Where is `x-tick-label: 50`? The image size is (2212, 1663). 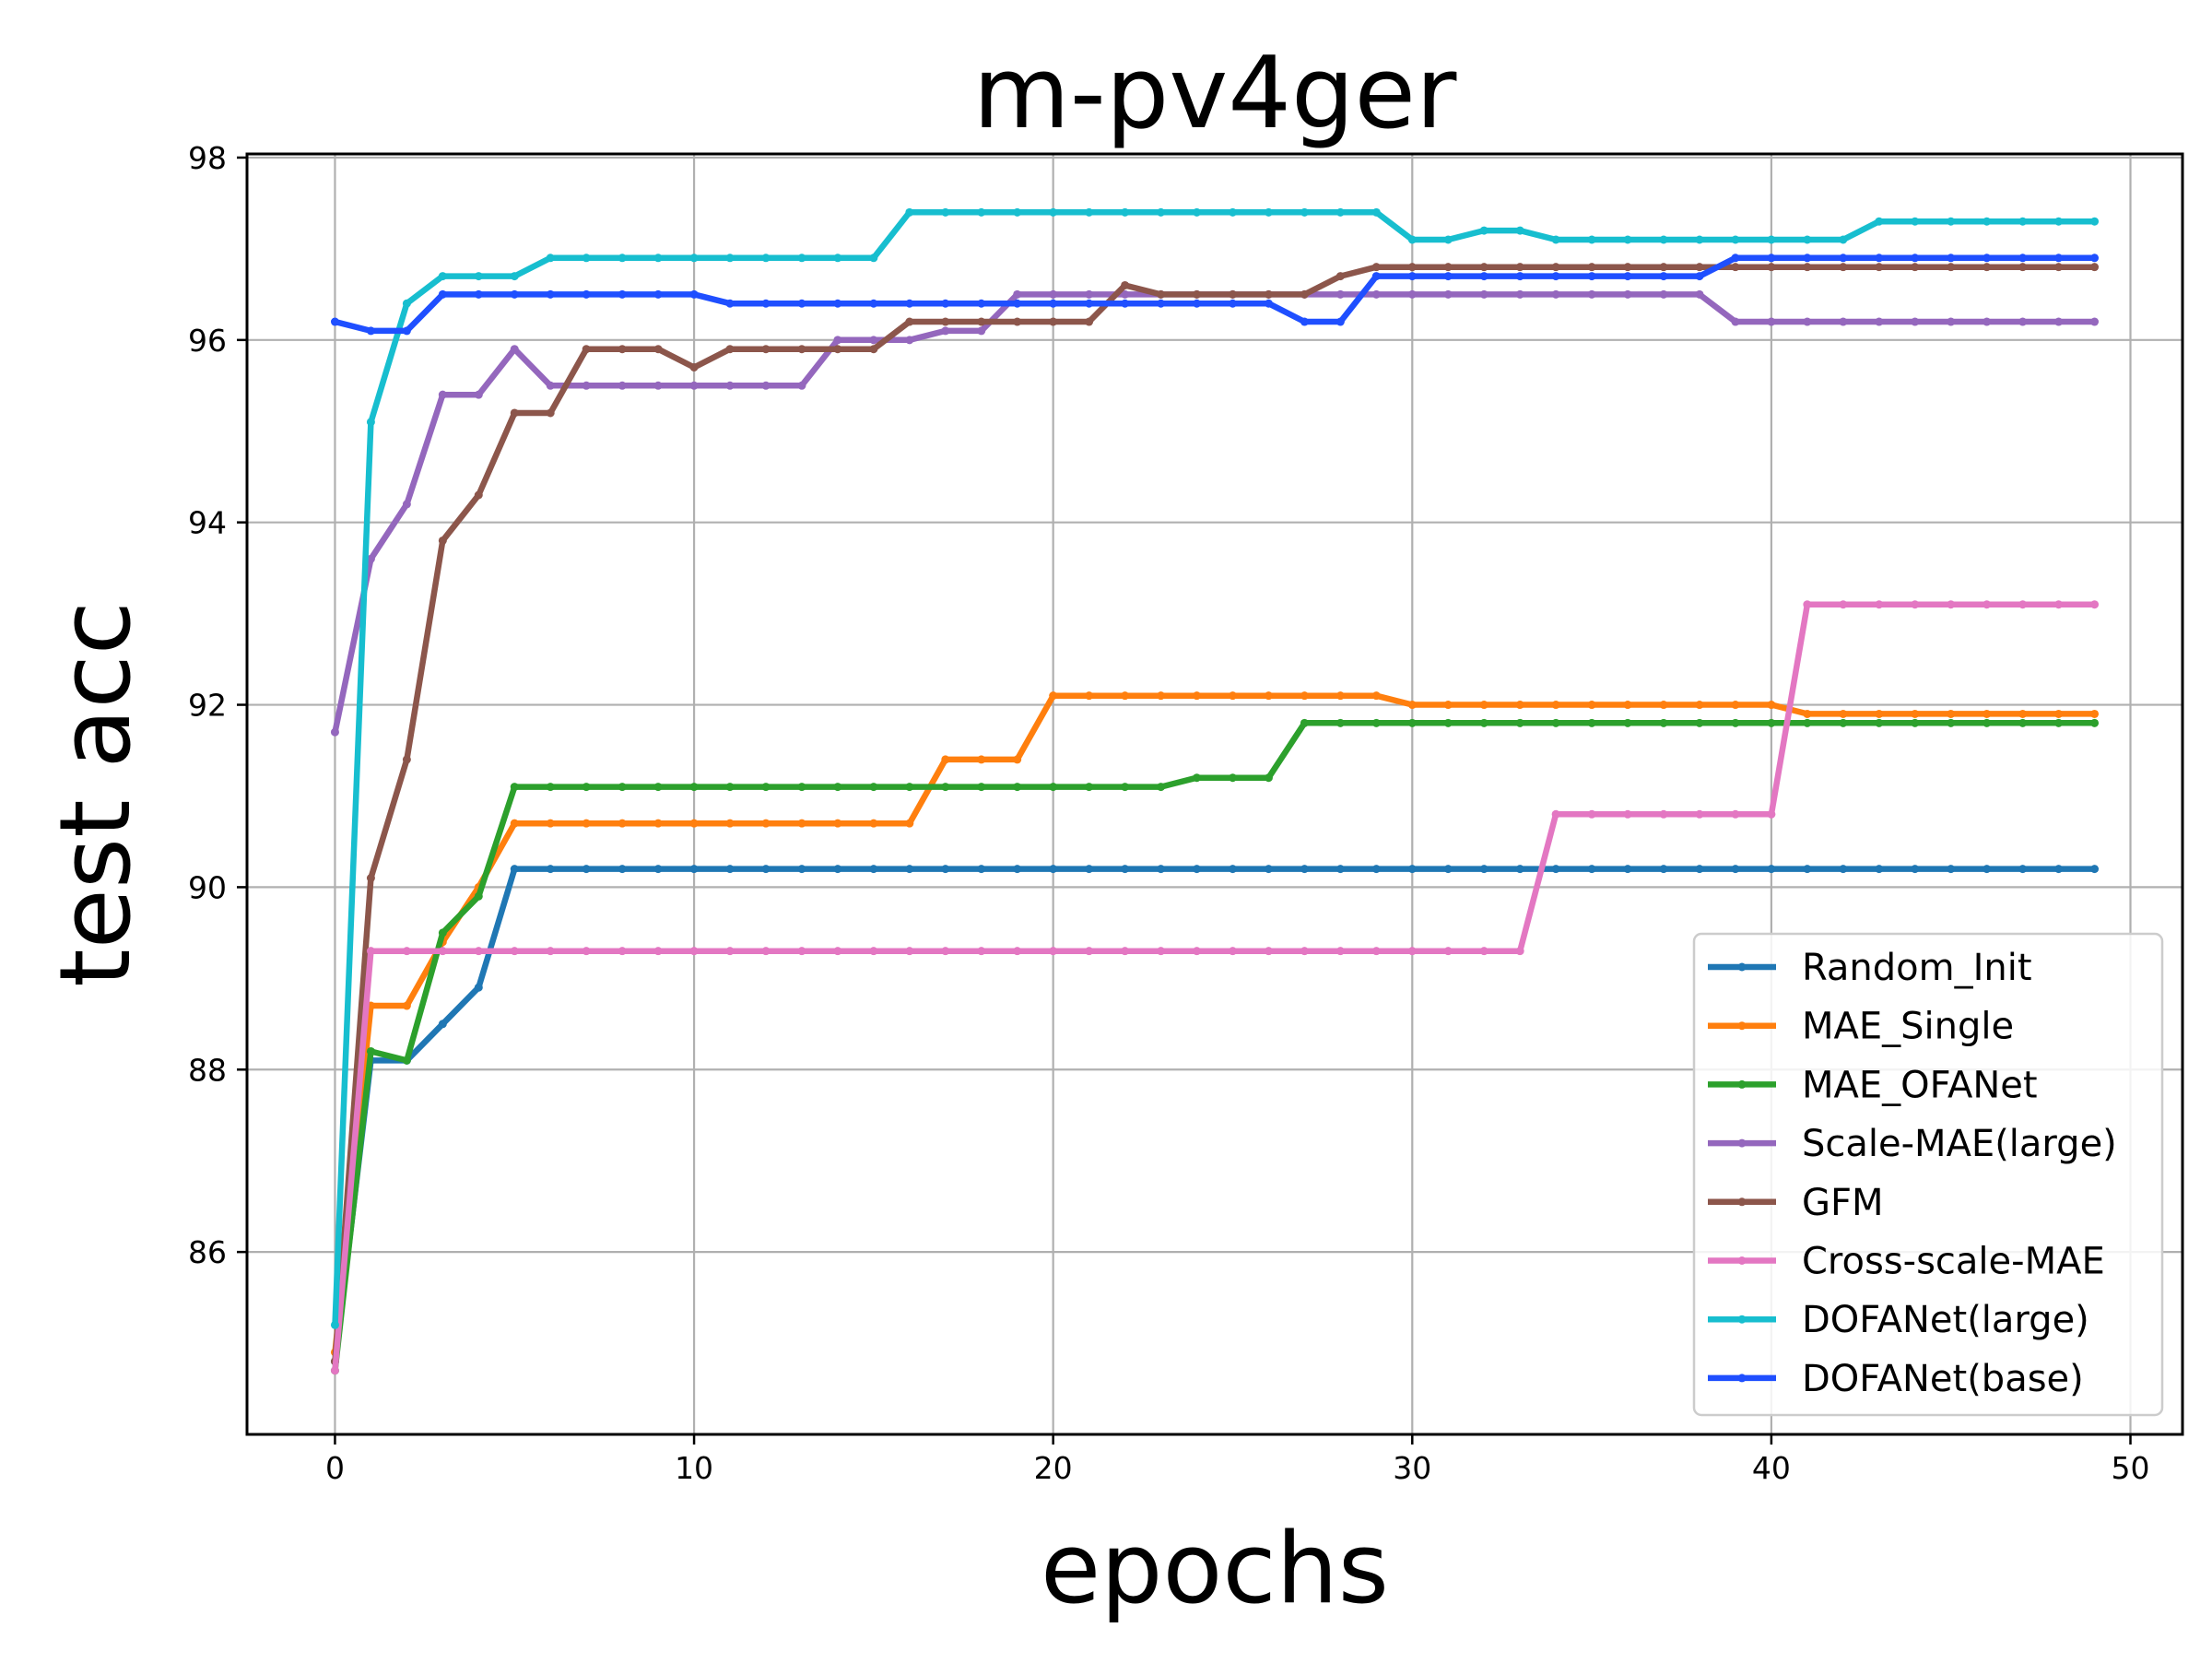 x-tick-label: 50 is located at coordinates (2131, 1468).